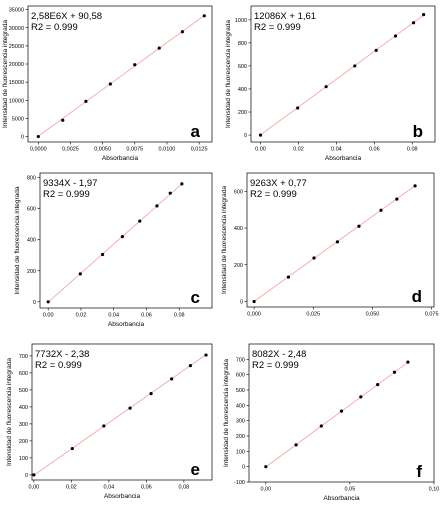 The height and width of the screenshot is (511, 447). What do you see at coordinates (278, 183) in the screenshot?
I see `fit-equation: 9263X + 0,77` at bounding box center [278, 183].